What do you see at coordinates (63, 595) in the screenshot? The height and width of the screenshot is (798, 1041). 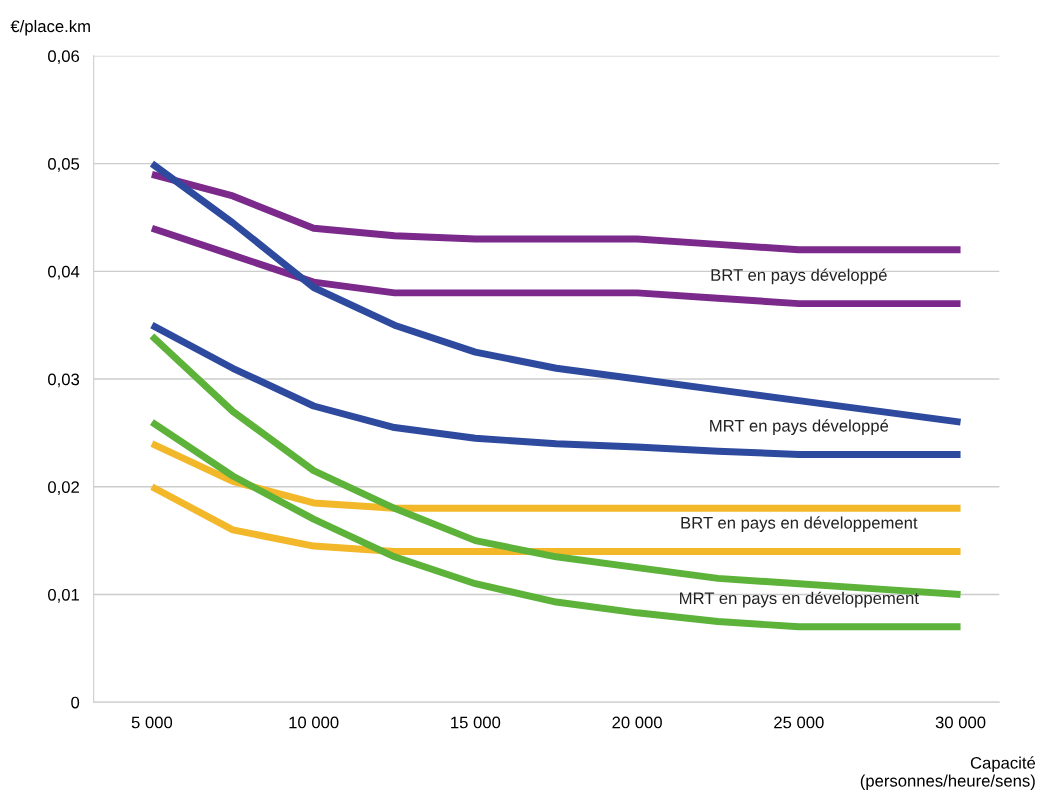 I see `y-tick-label: 0,01` at bounding box center [63, 595].